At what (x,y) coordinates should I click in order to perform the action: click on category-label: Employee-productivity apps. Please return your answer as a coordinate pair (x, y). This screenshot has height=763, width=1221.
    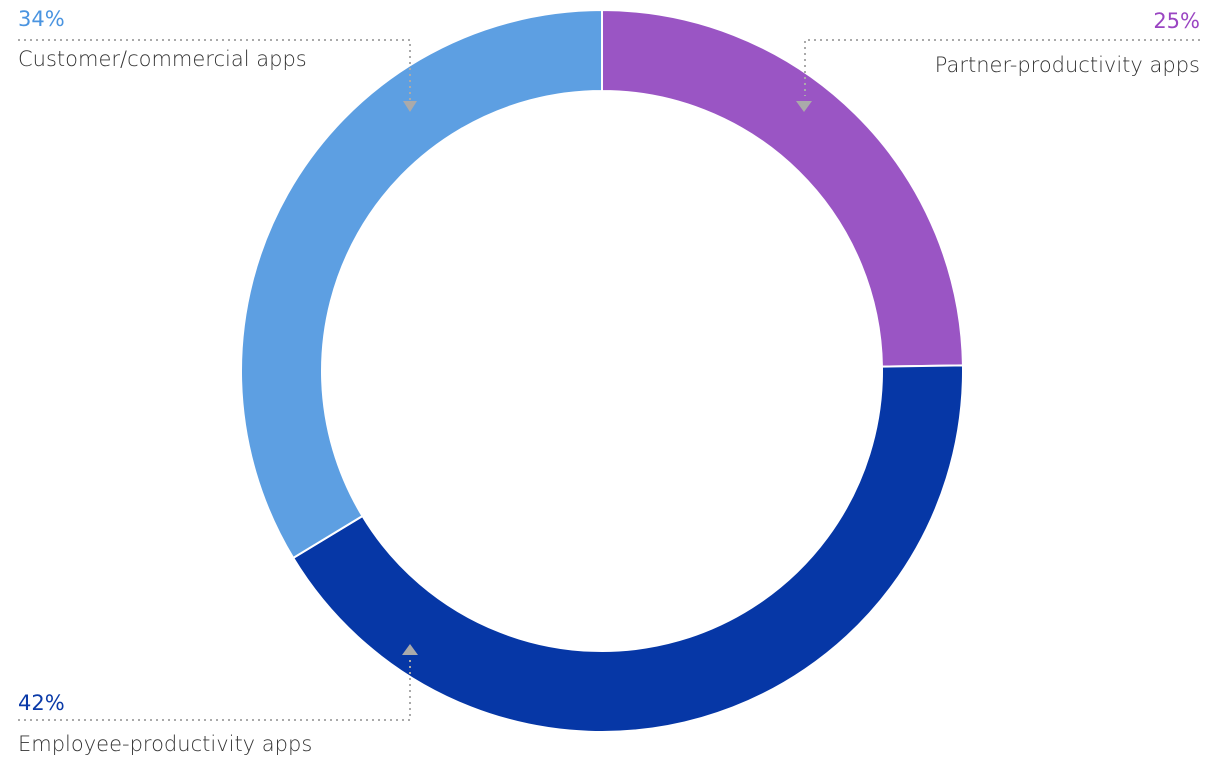
    Looking at the image, I should click on (165, 744).